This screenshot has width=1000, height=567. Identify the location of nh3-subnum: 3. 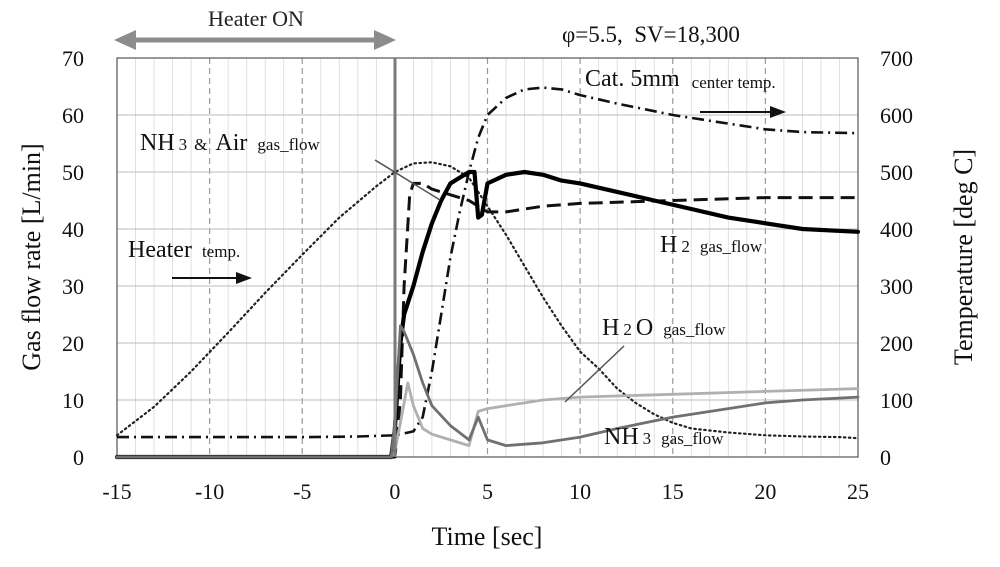
(647, 438).